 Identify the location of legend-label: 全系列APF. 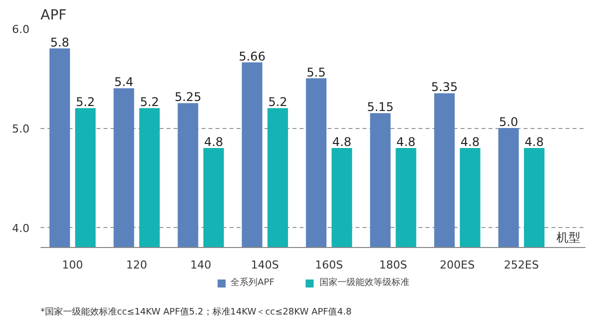
(252, 282).